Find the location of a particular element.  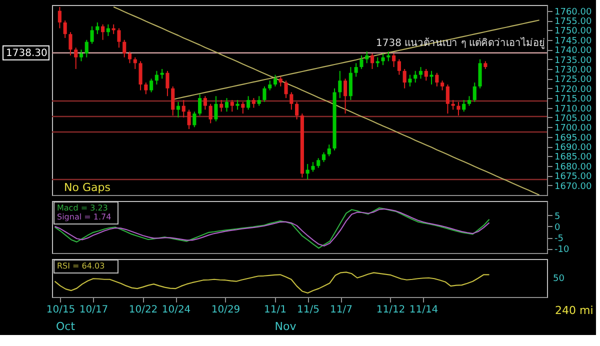

x-tick-label: 11/1 is located at coordinates (275, 310).